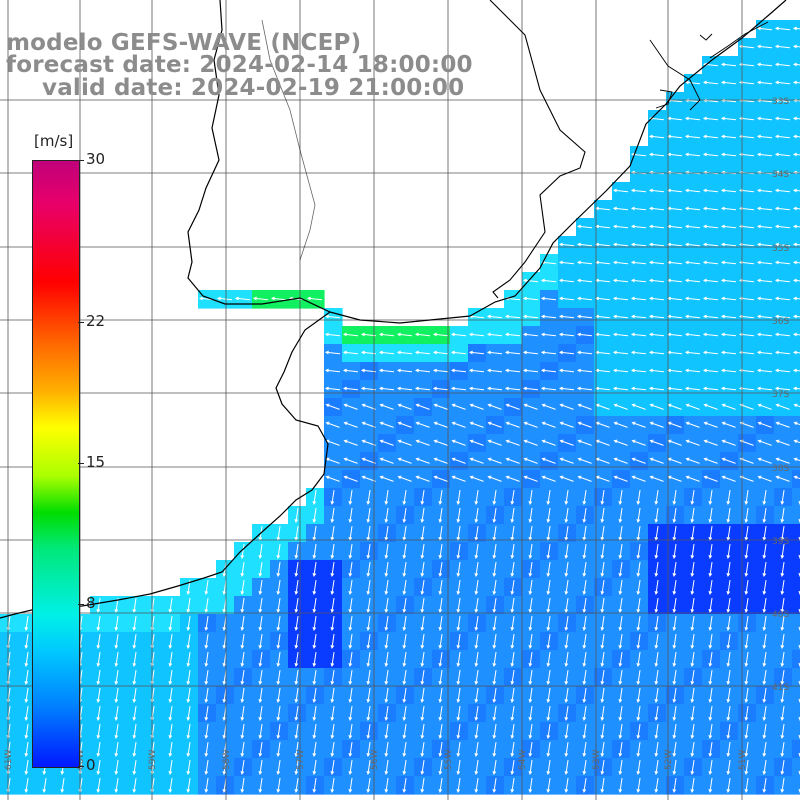 The image size is (800, 800). I want to click on latitude-label: 37S, so click(780, 395).